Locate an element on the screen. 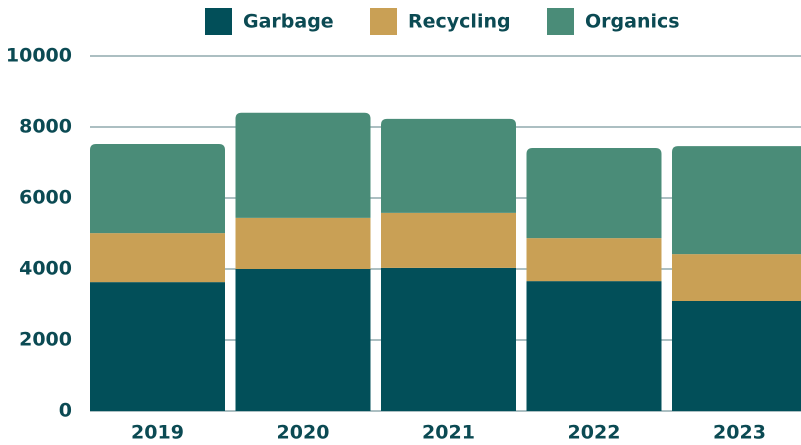 The image size is (801, 445). x-tick-label: 2020 is located at coordinates (303, 433).